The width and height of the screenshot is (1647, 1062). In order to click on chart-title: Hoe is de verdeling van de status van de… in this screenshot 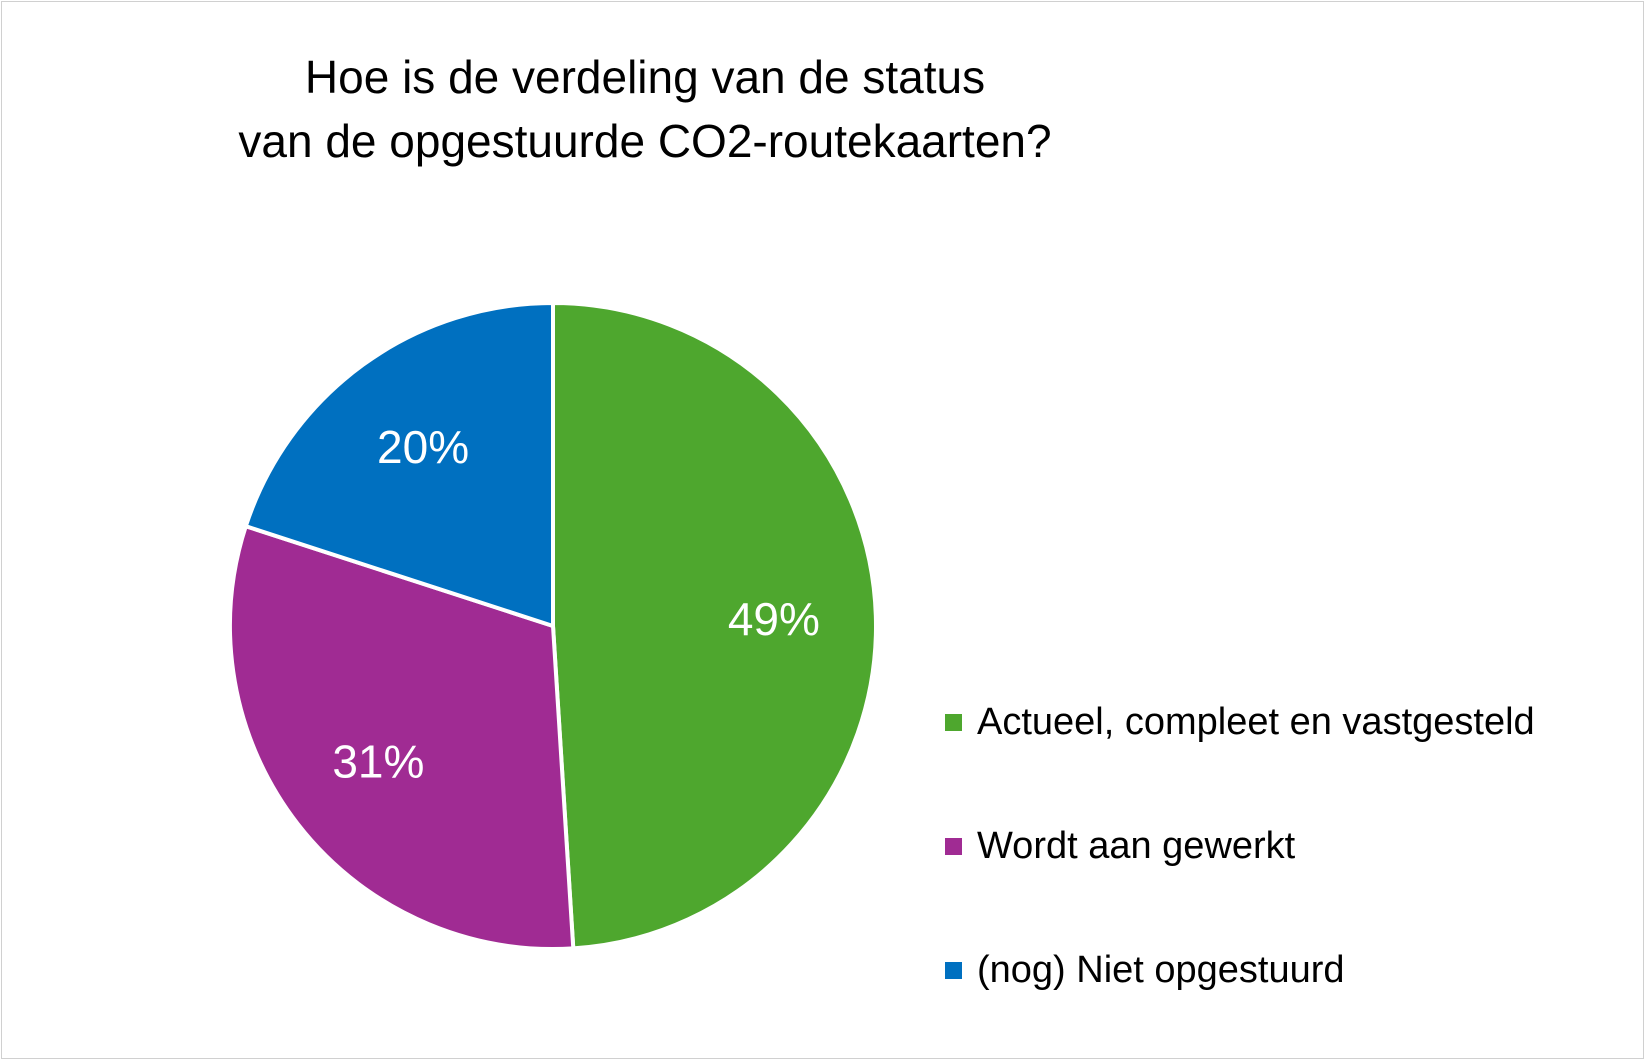, I will do `click(645, 109)`.